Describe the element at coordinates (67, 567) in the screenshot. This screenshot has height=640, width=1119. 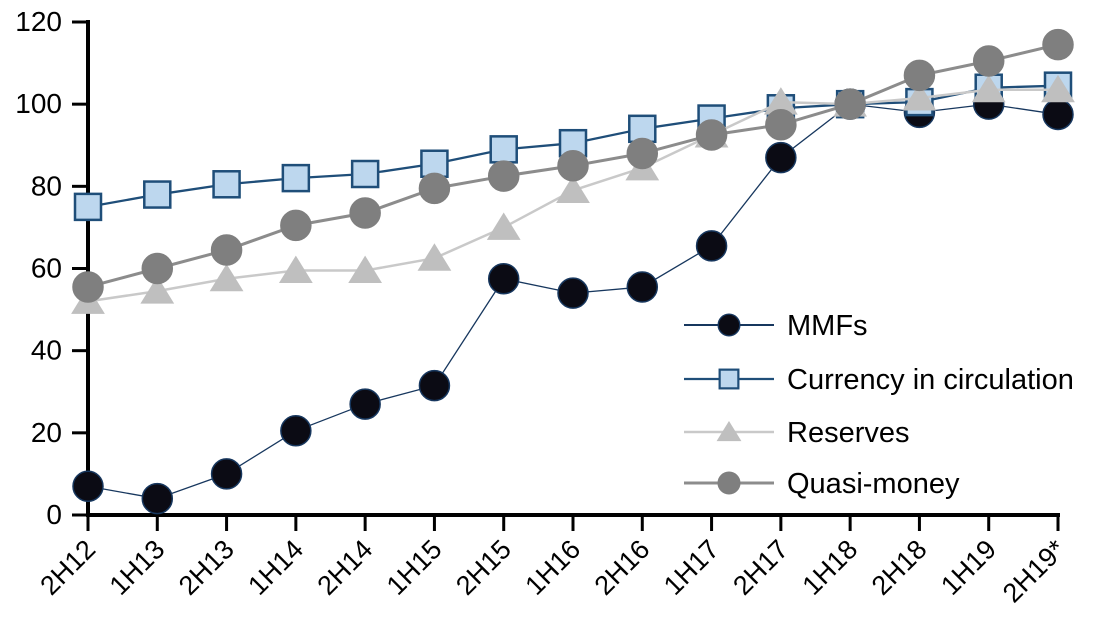
I see `x-tick-label: 2H12` at that location.